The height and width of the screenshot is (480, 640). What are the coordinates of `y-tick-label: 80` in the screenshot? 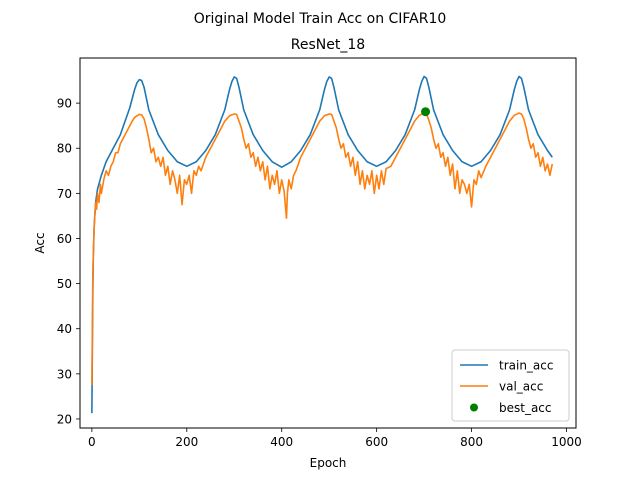 It's located at (64, 149).